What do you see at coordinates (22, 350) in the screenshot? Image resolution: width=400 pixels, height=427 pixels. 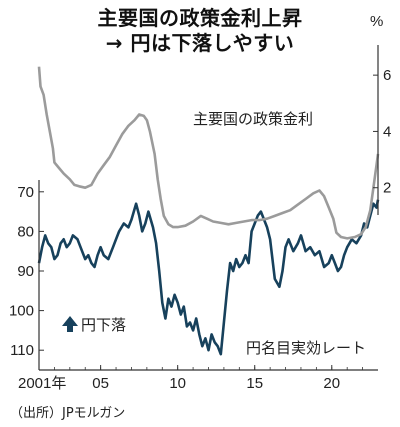 I see `left-tick-label: 110` at bounding box center [22, 350].